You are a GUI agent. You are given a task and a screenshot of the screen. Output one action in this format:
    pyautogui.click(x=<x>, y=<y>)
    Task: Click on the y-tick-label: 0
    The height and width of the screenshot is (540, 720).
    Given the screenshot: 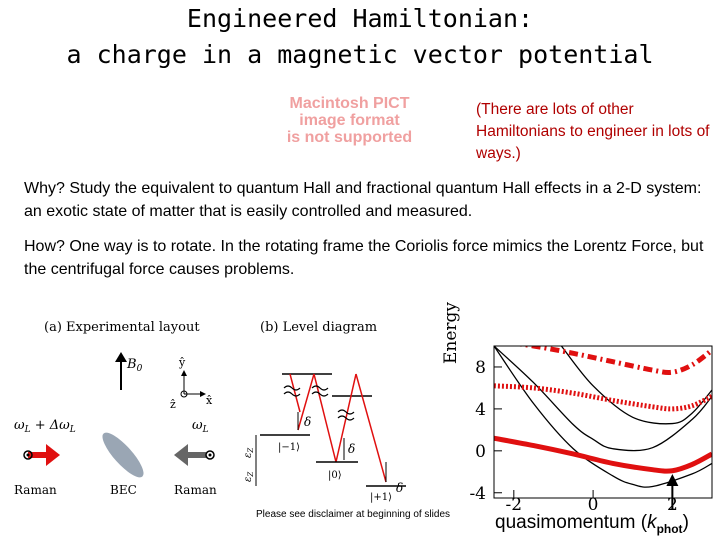 What is the action you would take?
    pyautogui.click(x=480, y=452)
    